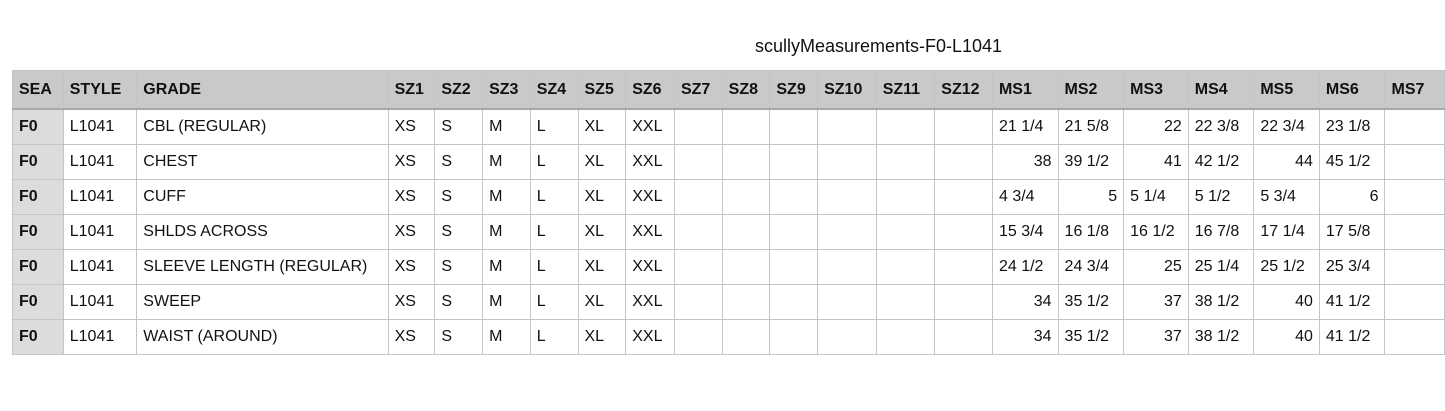 This screenshot has width=1445, height=411. Describe the element at coordinates (1286, 162) in the screenshot. I see `cell-ms5: 44` at that location.